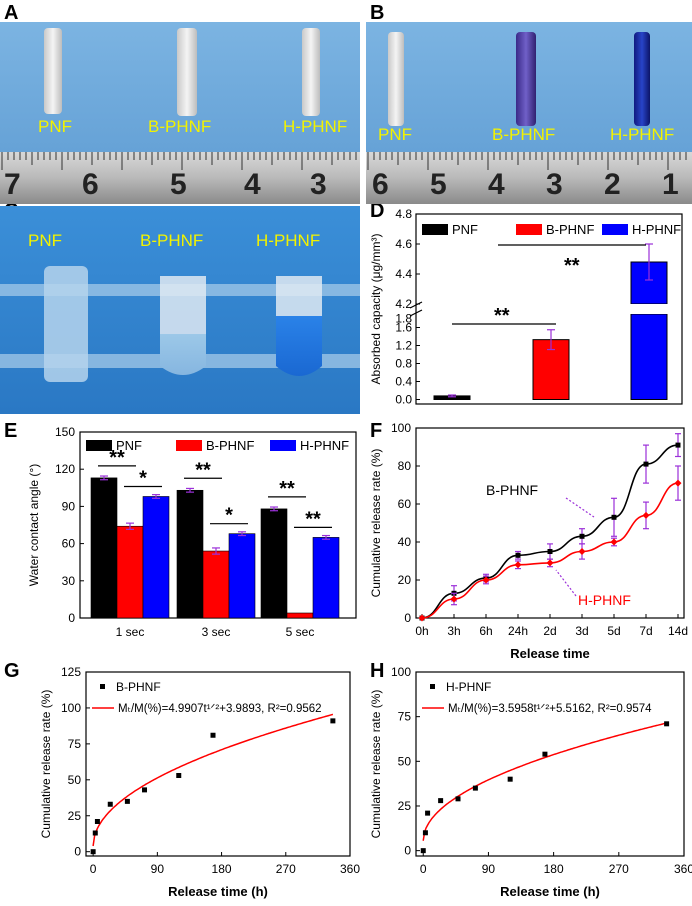 The height and width of the screenshot is (906, 692). I want to click on x-tick-label: 14d, so click(678, 631).